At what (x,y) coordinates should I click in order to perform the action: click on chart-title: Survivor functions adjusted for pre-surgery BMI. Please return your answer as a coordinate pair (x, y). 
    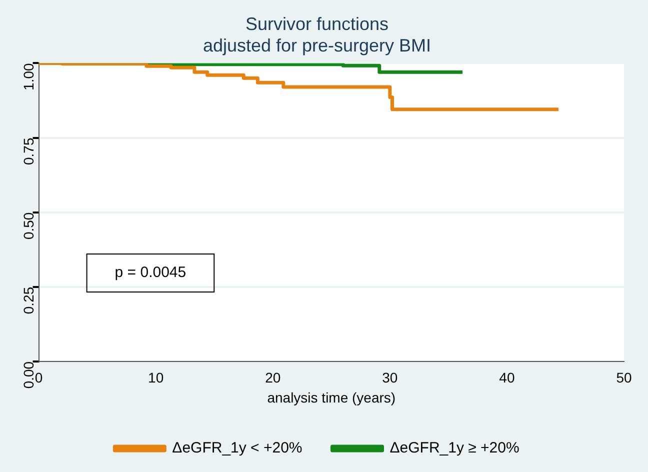
    Looking at the image, I should click on (317, 35).